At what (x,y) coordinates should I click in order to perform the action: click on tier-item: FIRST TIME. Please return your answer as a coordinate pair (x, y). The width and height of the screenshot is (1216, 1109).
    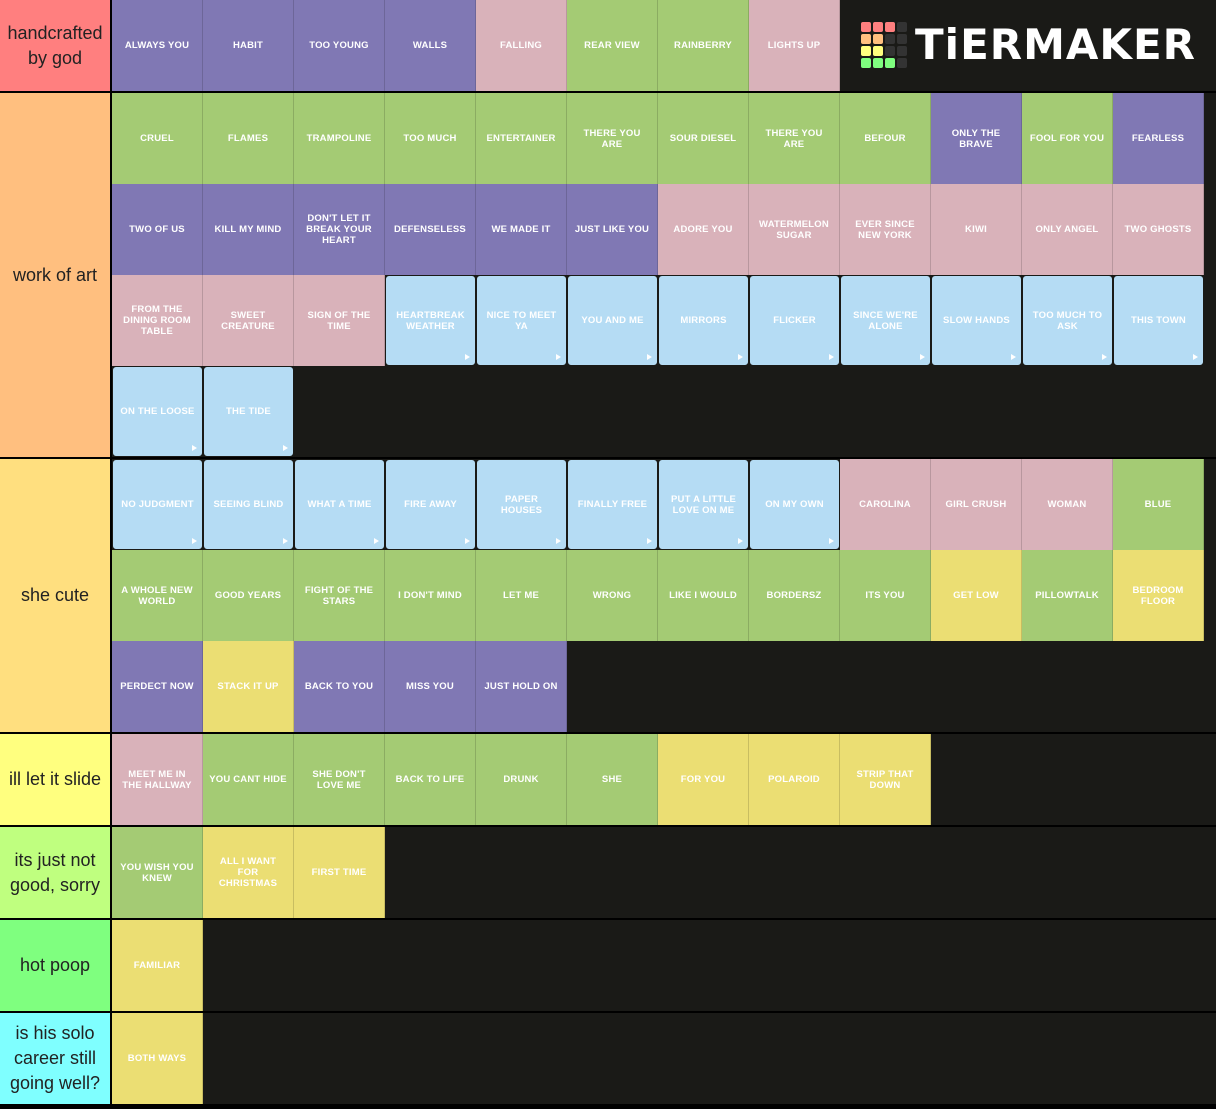
    Looking at the image, I should click on (339, 872).